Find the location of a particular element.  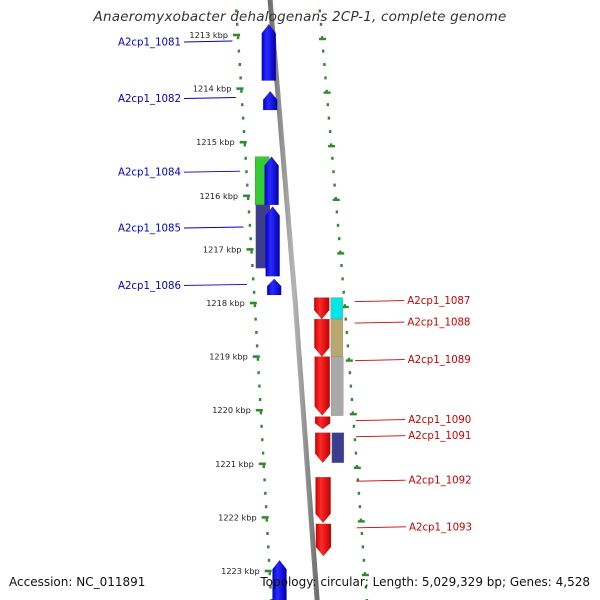

gene-label: A2cp1_1082 is located at coordinates (149, 99).